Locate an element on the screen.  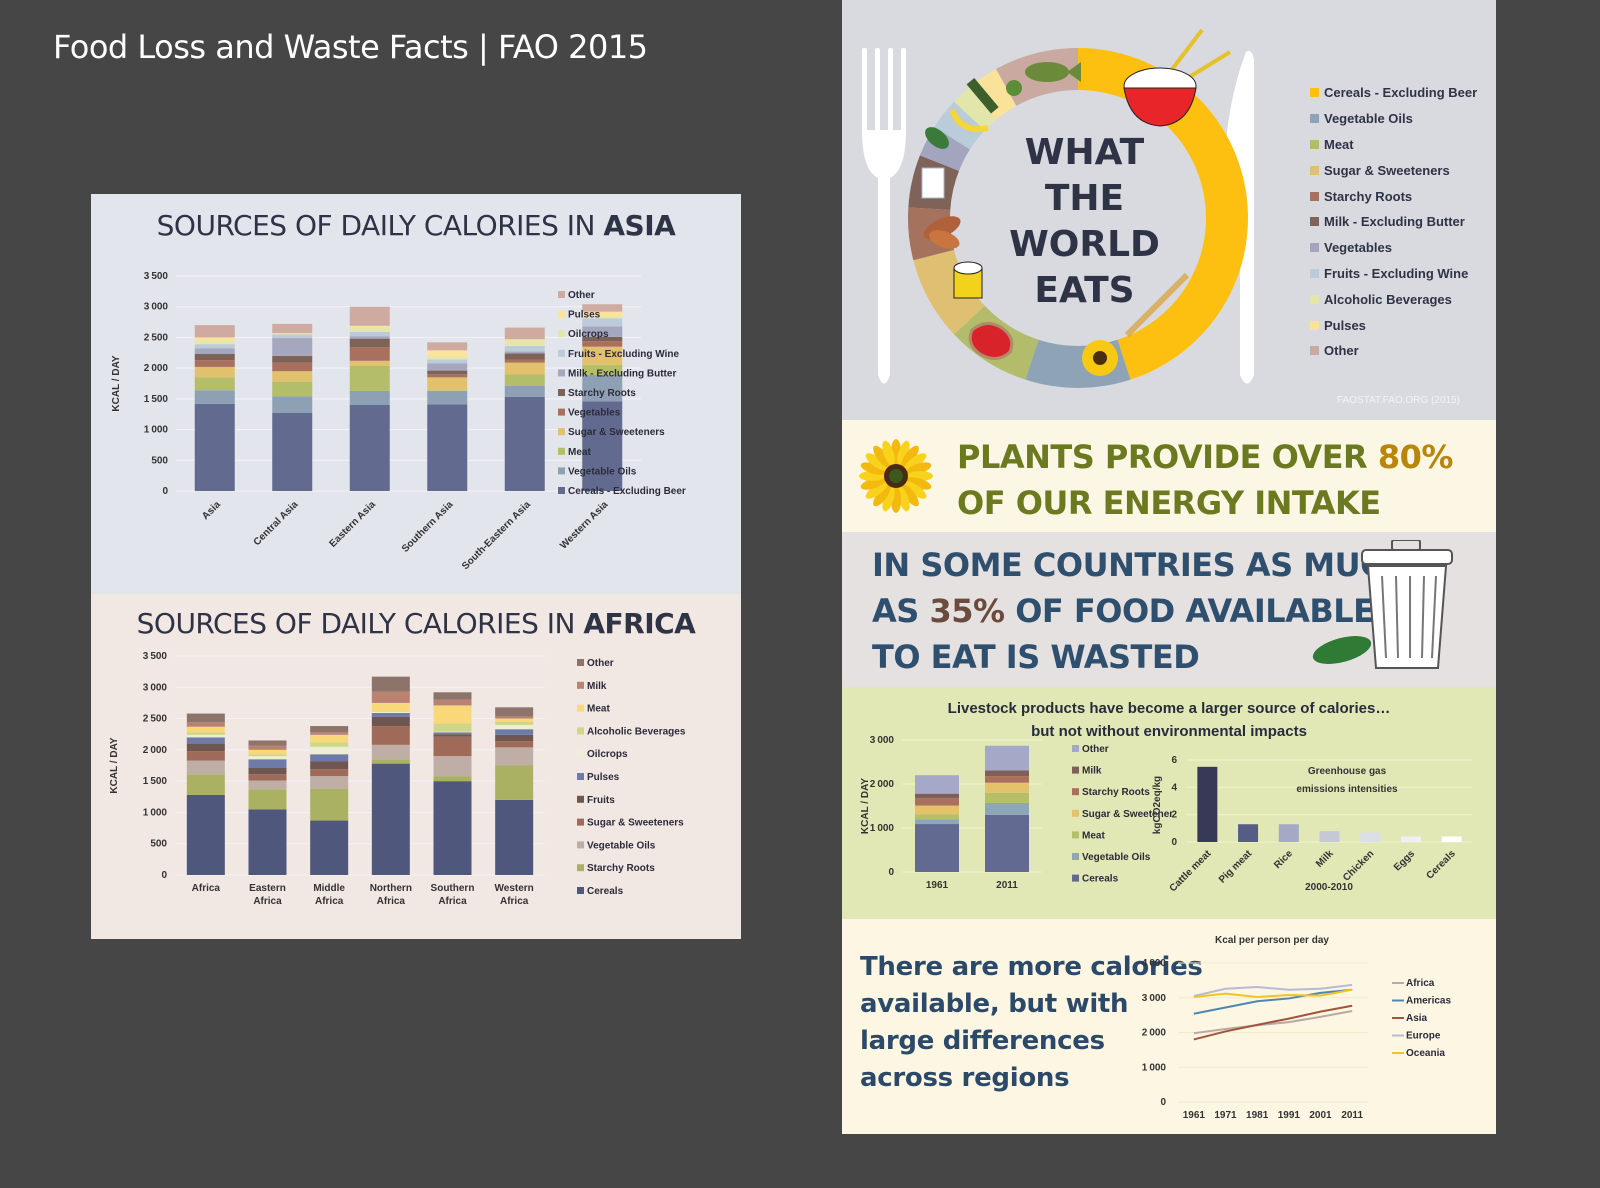
waste-line2-prefix: AS is located at coordinates (901, 611).